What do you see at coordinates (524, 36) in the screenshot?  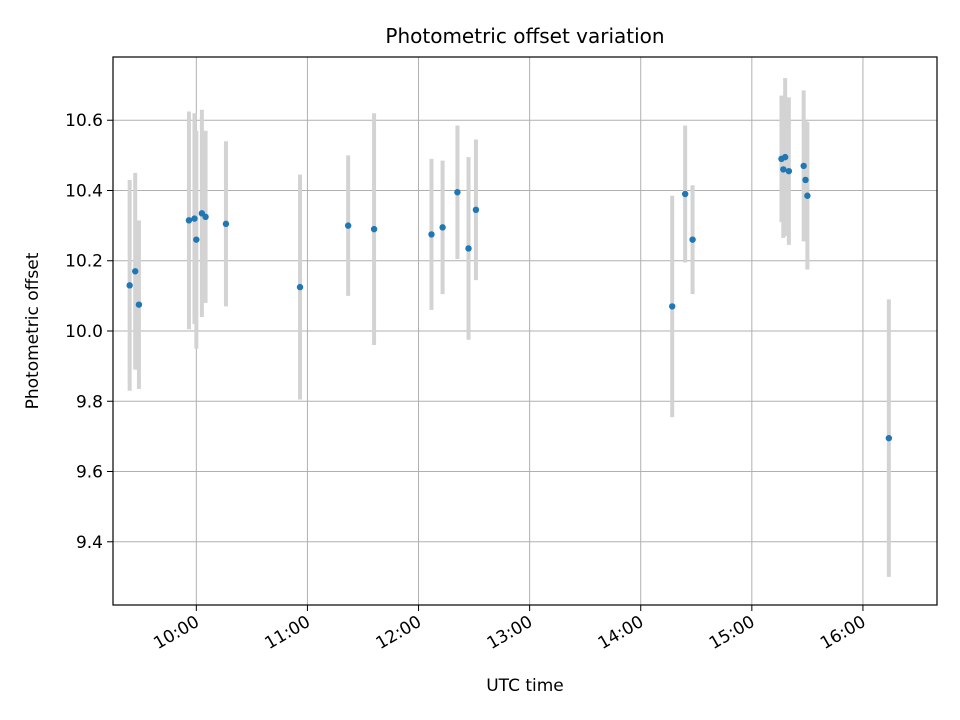 I see `chart-title: Photometric offset variation` at bounding box center [524, 36].